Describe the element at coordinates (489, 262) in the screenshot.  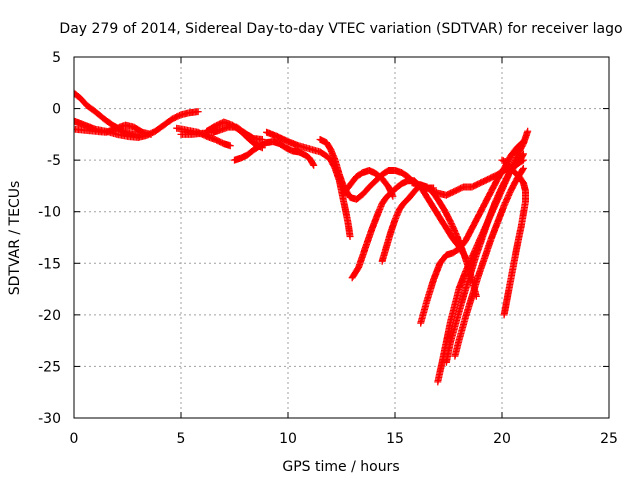
I see `series-arc16` at that location.